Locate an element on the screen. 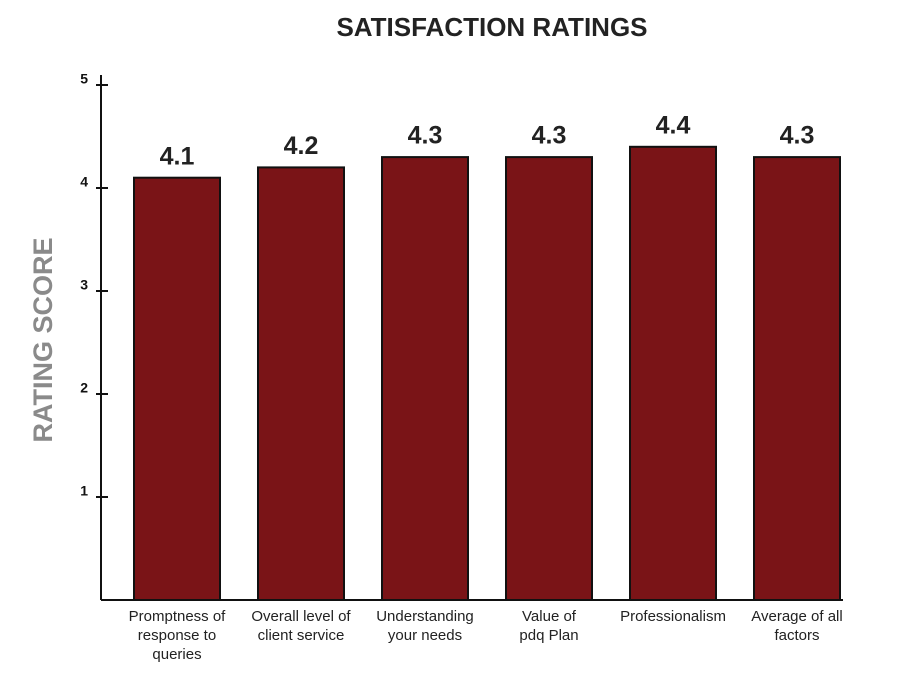  y-tick-label: 4 is located at coordinates (84, 182).